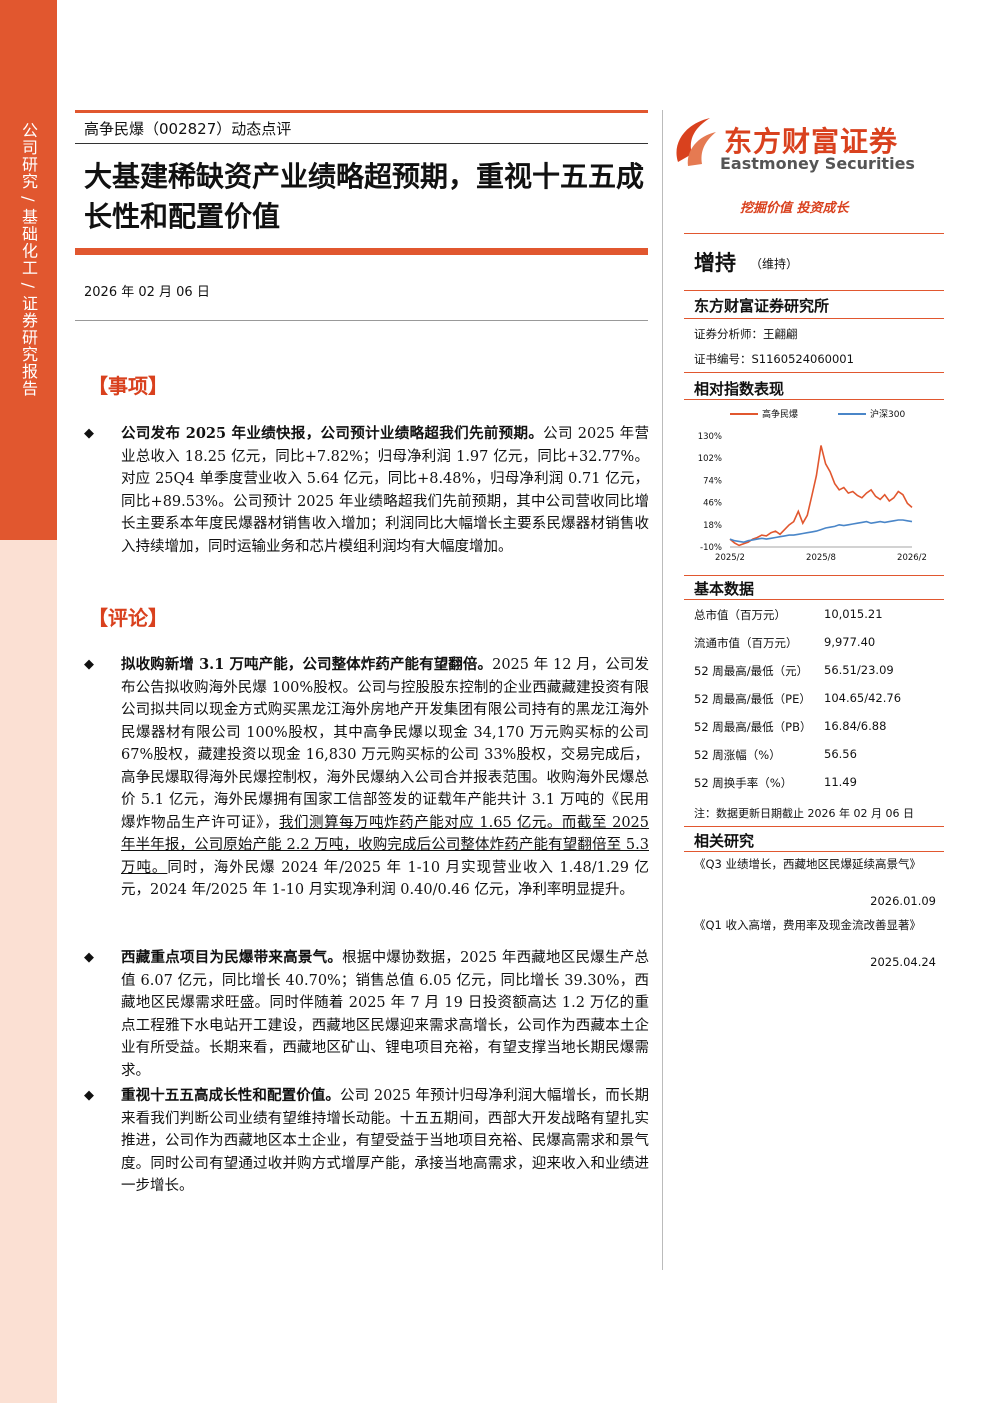 The width and height of the screenshot is (992, 1403). What do you see at coordinates (840, 782) in the screenshot?
I see `basic-value: 11.49` at bounding box center [840, 782].